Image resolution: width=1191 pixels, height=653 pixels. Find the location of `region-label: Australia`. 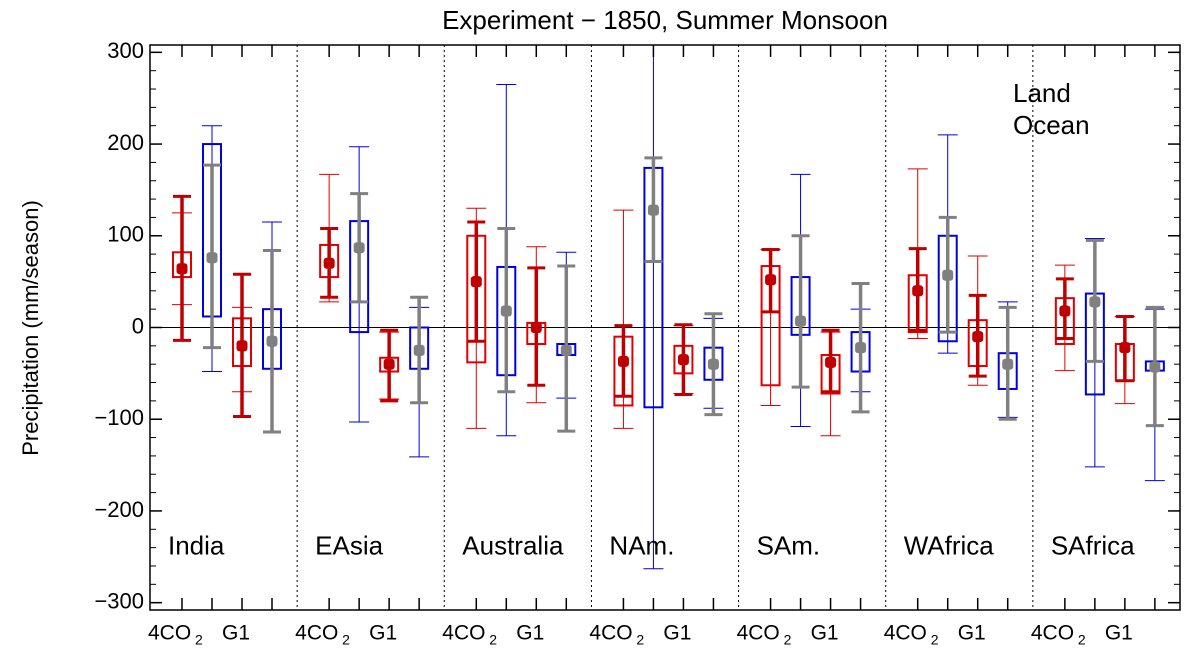

region-label: Australia is located at coordinates (513, 546).